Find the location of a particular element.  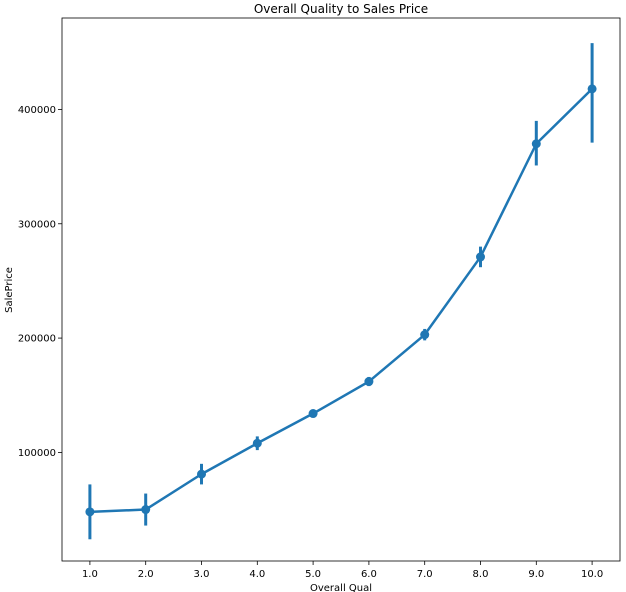

x-tick-label: 9.0 is located at coordinates (536, 574).